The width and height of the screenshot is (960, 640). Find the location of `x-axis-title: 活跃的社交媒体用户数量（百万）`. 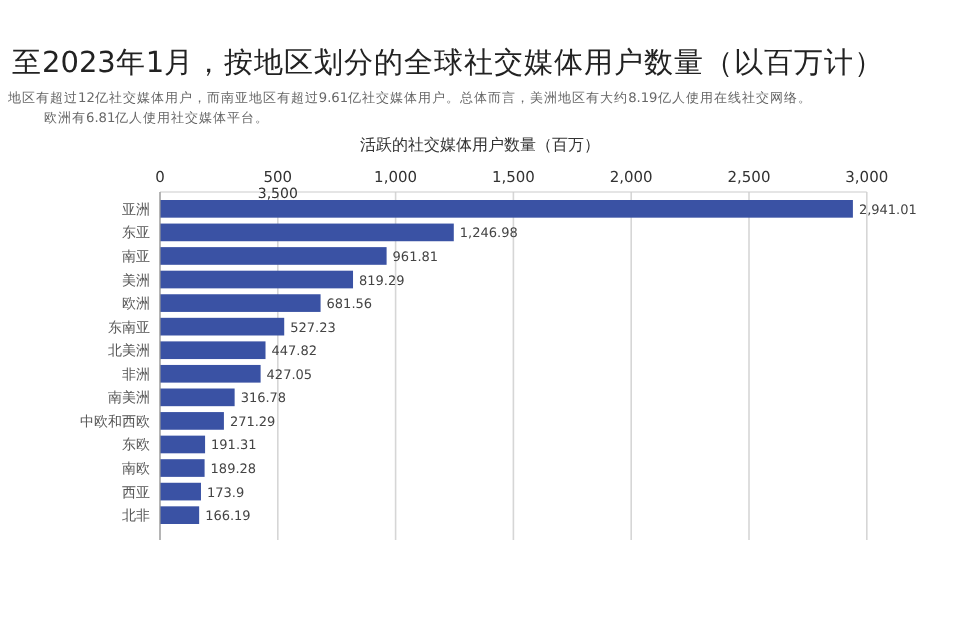

x-axis-title: 活跃的社交媒体用户数量（百万） is located at coordinates (480, 145).